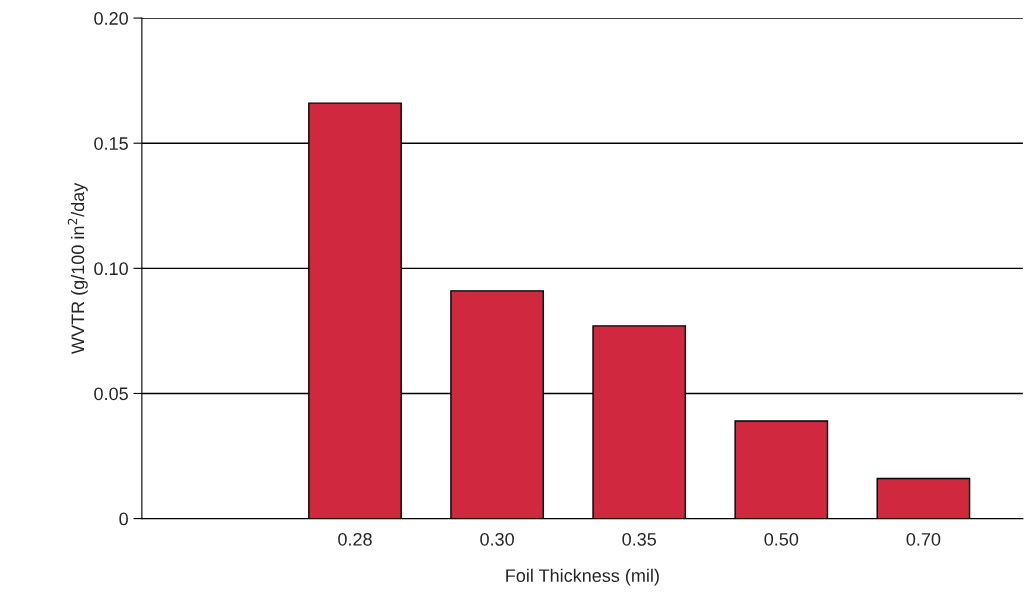 This screenshot has width=1028, height=603. What do you see at coordinates (111, 394) in the screenshot?
I see `y-tick-label: 0.05` at bounding box center [111, 394].